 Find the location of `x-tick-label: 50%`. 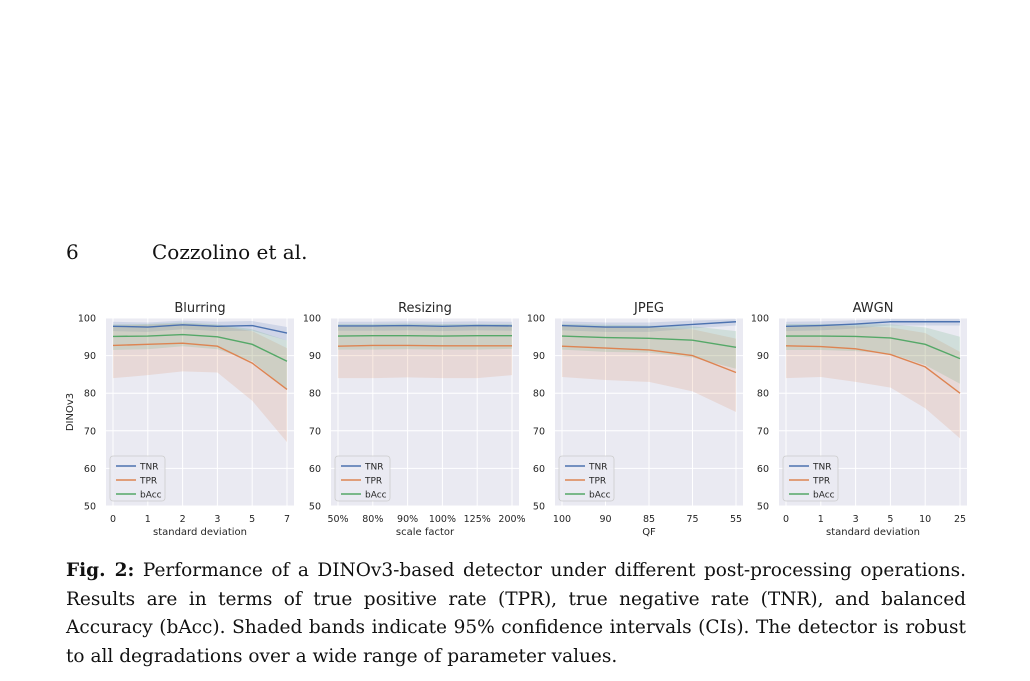

x-tick-label: 50% is located at coordinates (337, 519).